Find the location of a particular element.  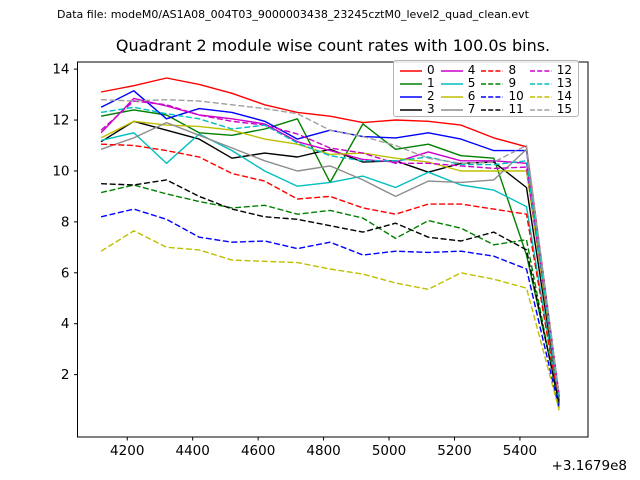

legend-item-12: 12 is located at coordinates (550, 70).